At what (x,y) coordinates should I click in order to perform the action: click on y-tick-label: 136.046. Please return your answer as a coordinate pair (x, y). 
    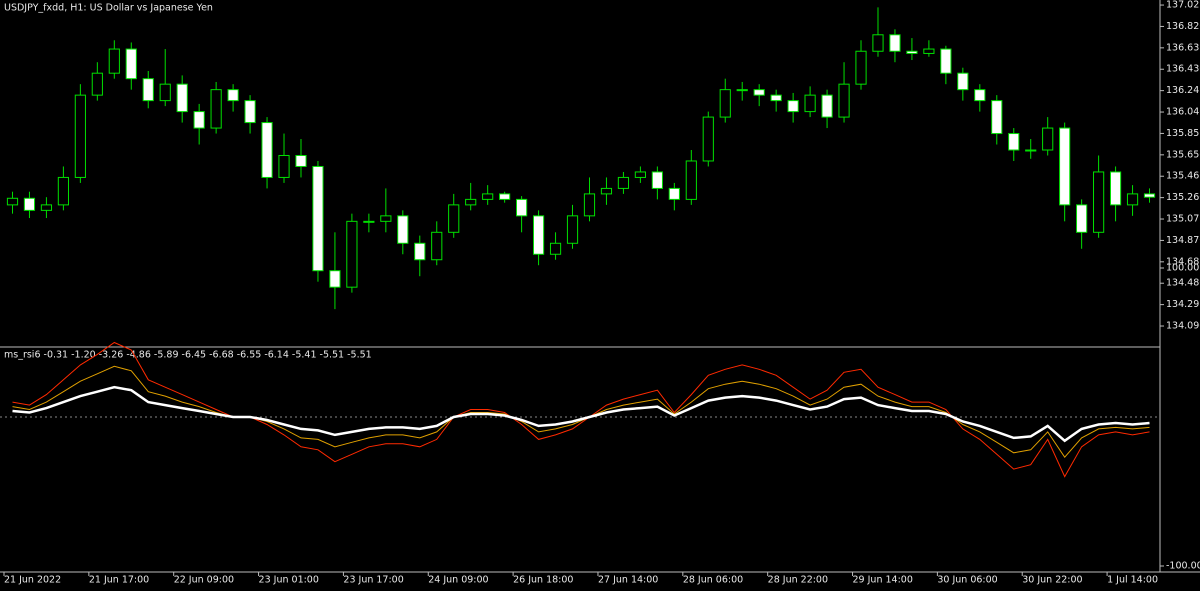
    Looking at the image, I should click on (1183, 112).